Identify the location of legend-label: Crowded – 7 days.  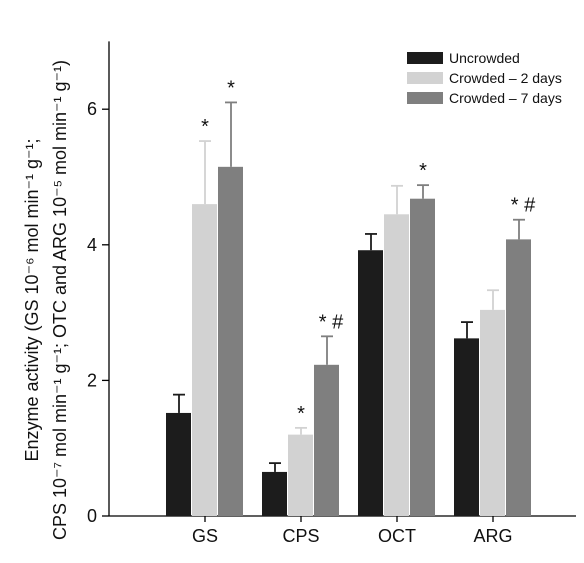
(505, 98).